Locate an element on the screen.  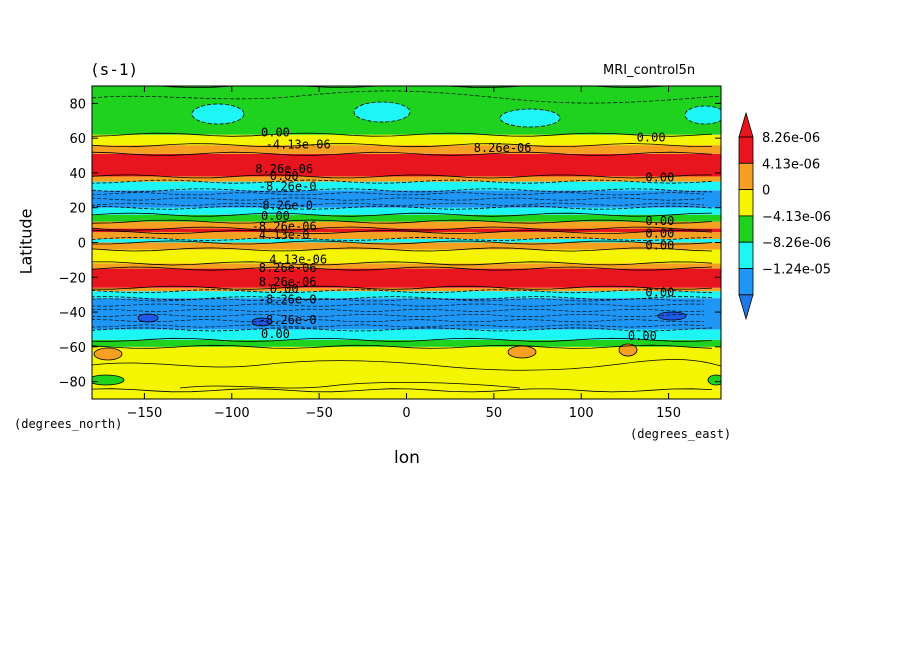
contour-label: 8.26e-0 is located at coordinates (287, 205).